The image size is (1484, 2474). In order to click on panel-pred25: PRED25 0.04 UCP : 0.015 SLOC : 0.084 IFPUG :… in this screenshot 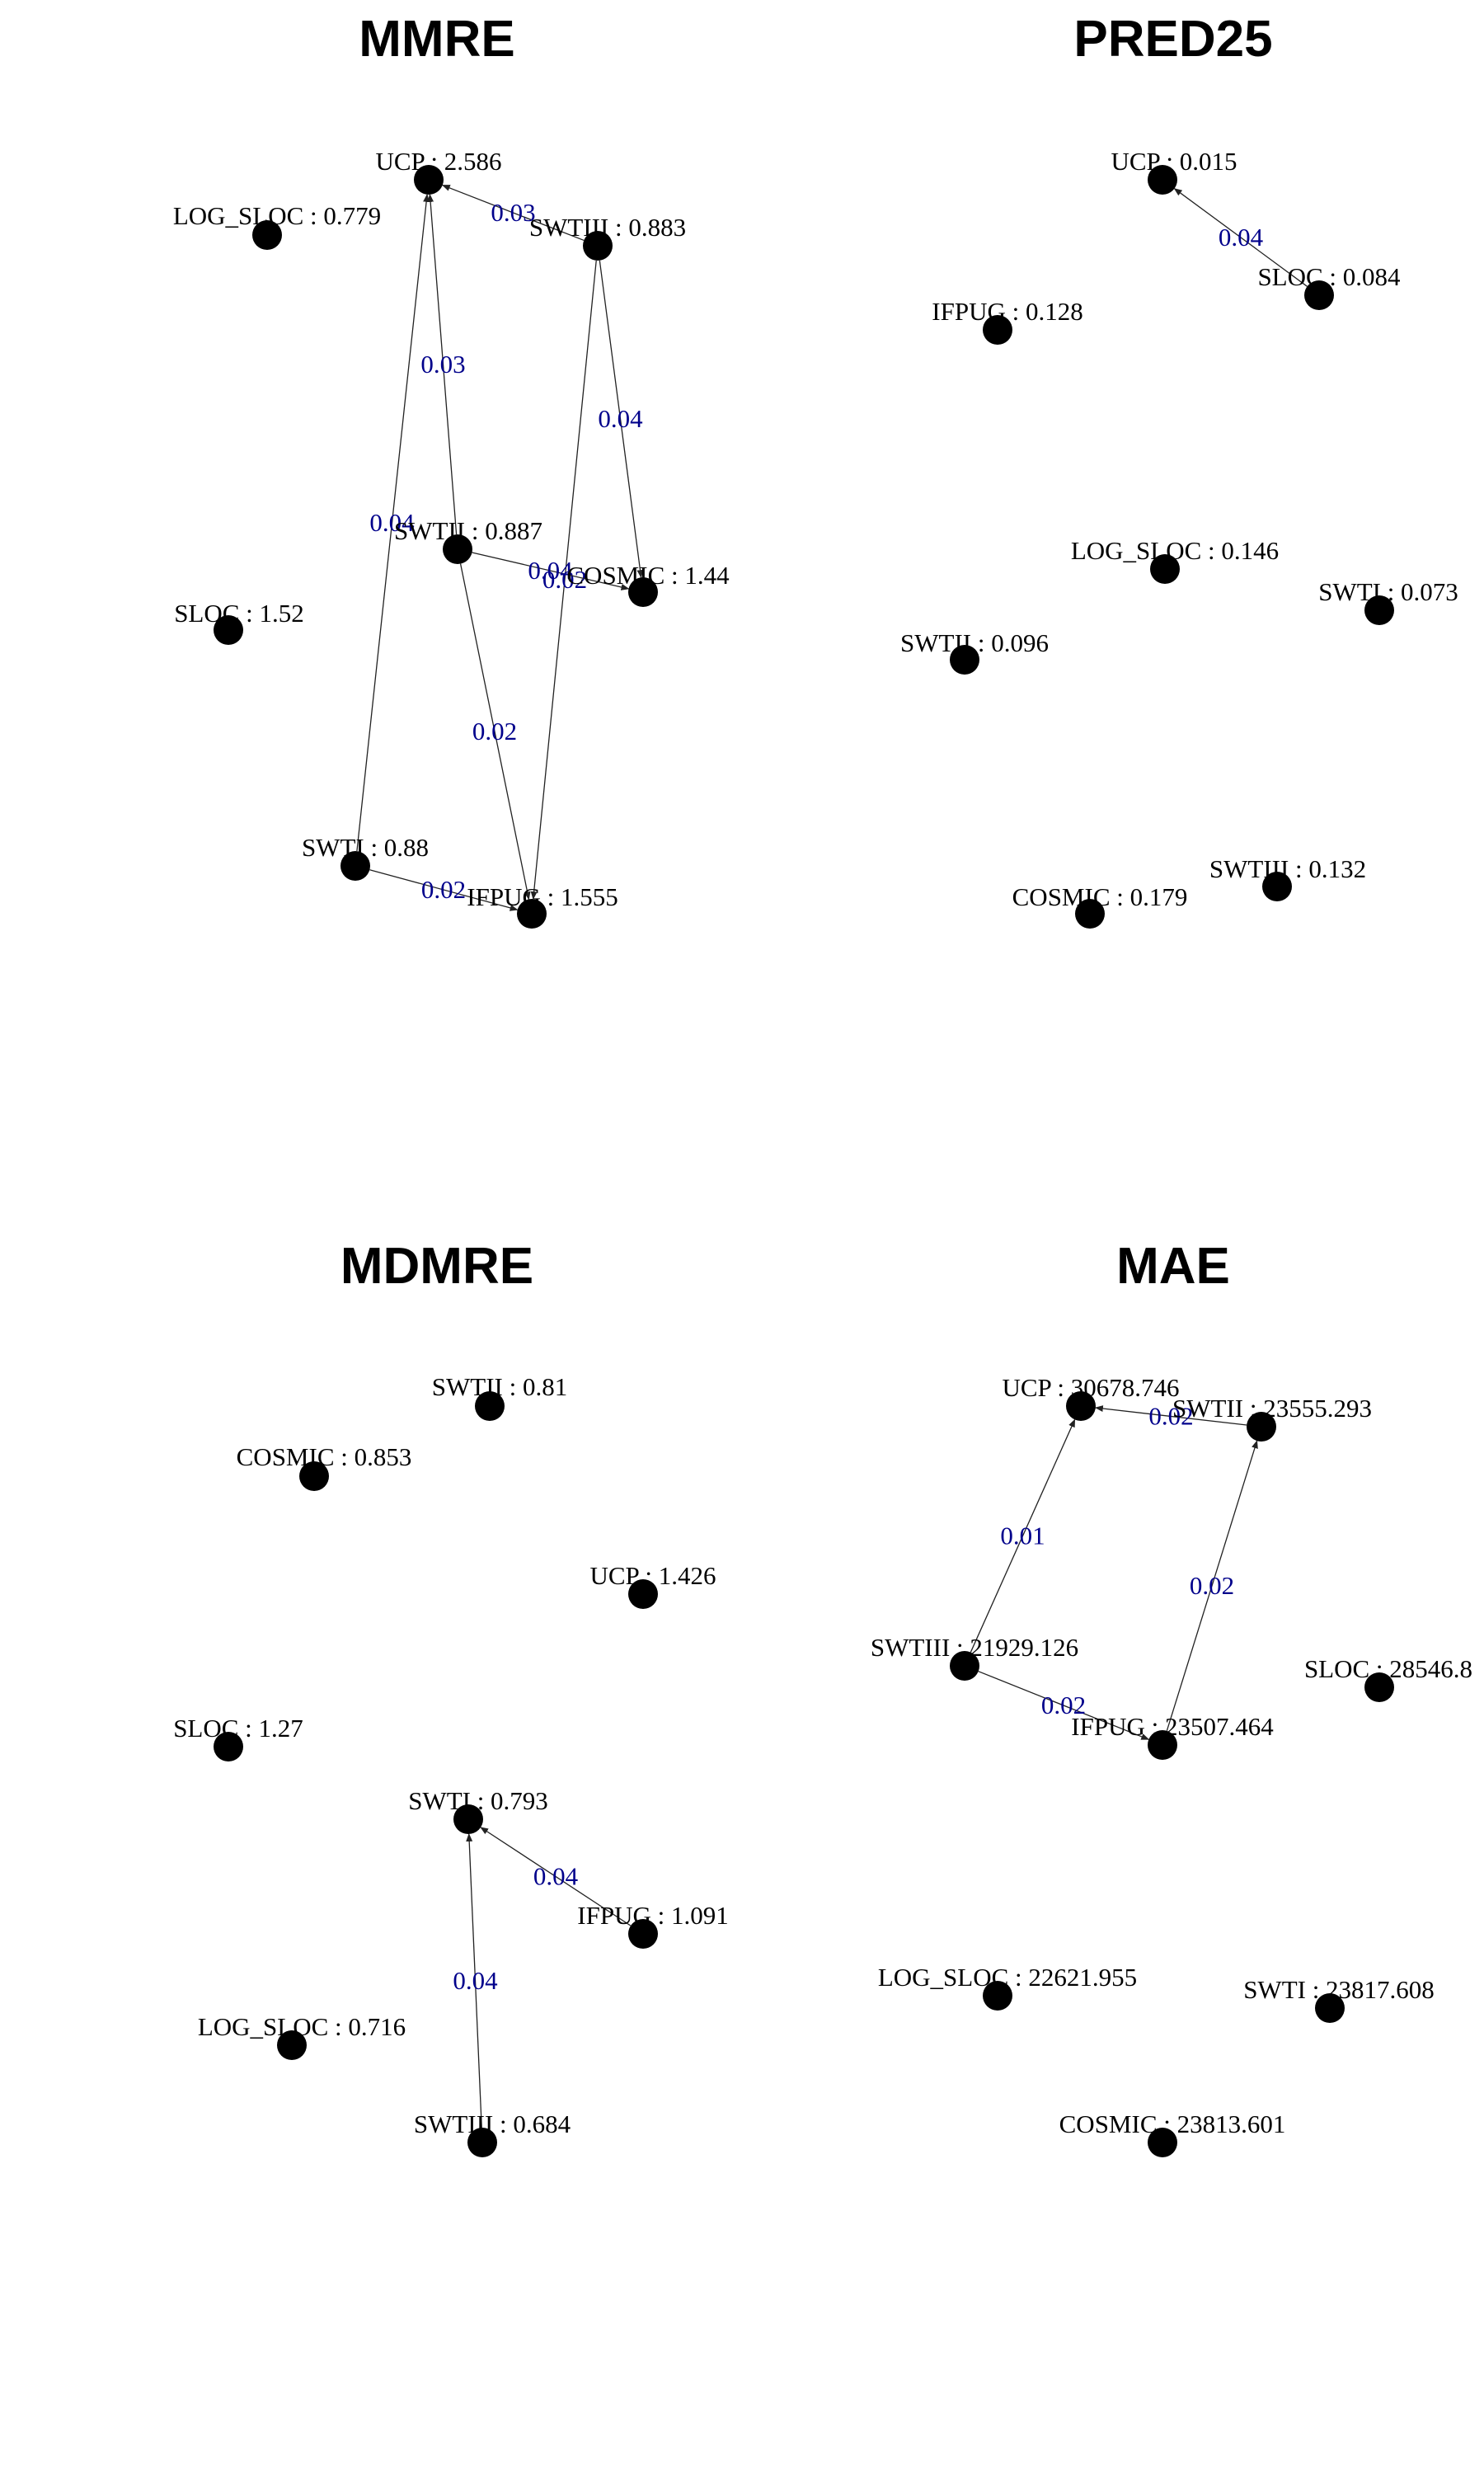, I will do `click(1179, 470)`.